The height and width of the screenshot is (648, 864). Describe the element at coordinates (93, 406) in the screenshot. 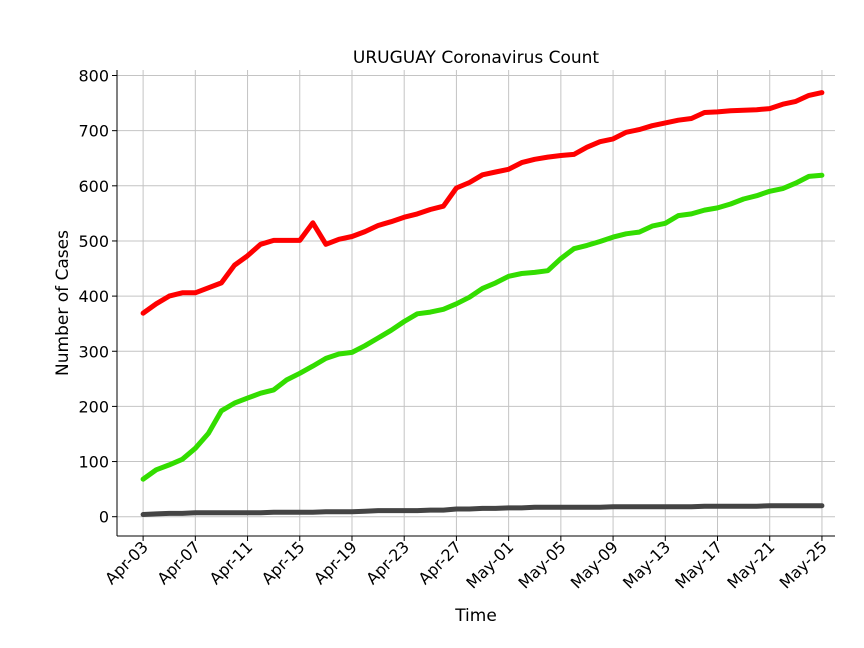

I see `y-tick-label: 200` at that location.